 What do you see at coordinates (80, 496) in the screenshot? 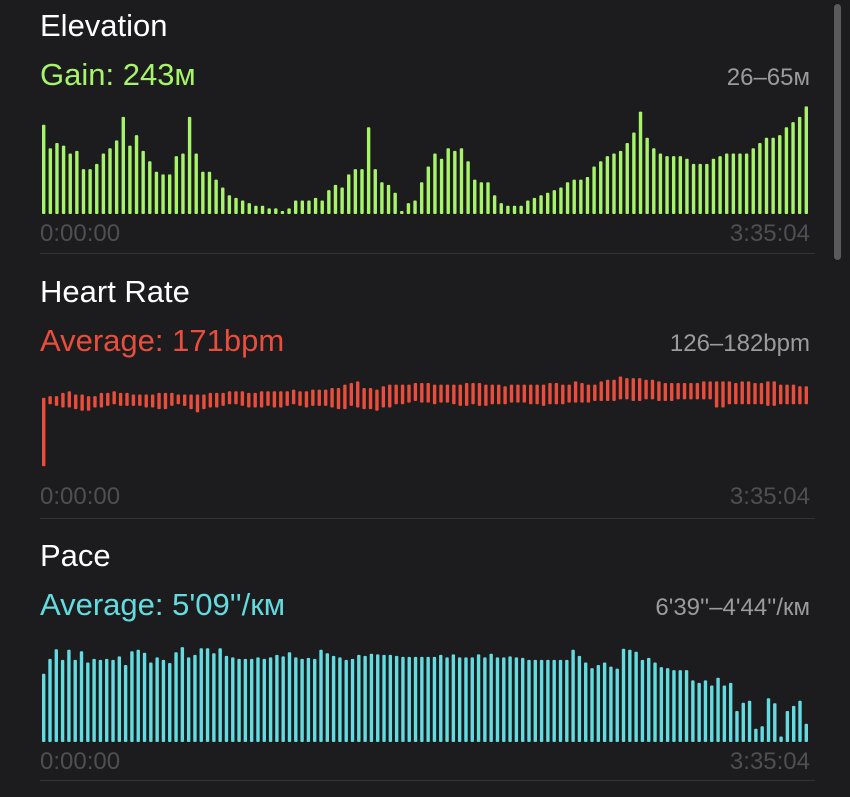
I see `heart-rate-time-start: 0:00:00` at bounding box center [80, 496].